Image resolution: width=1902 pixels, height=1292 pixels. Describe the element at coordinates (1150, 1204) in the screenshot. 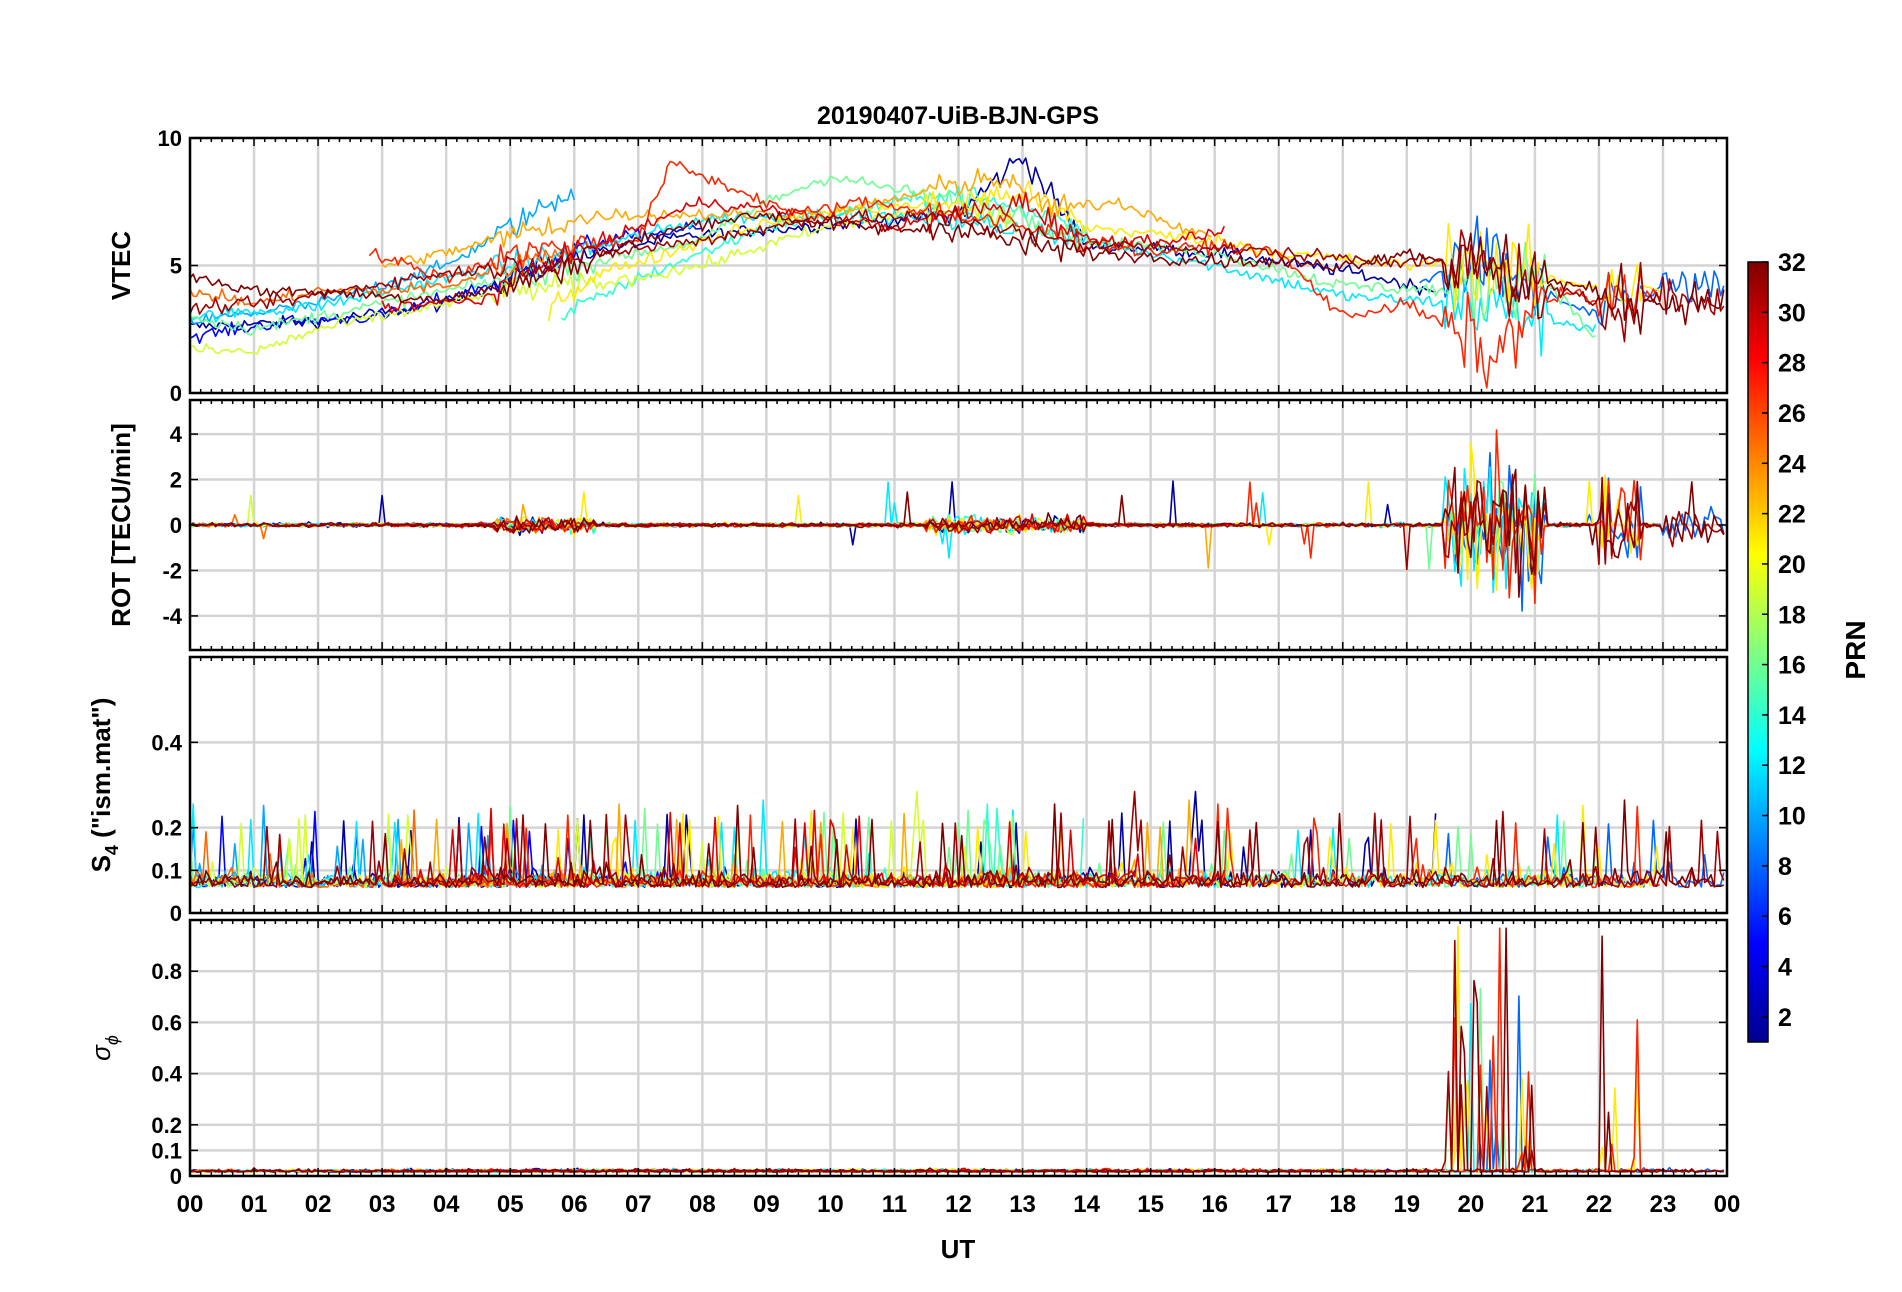

I see `x-tick-label: 15` at that location.